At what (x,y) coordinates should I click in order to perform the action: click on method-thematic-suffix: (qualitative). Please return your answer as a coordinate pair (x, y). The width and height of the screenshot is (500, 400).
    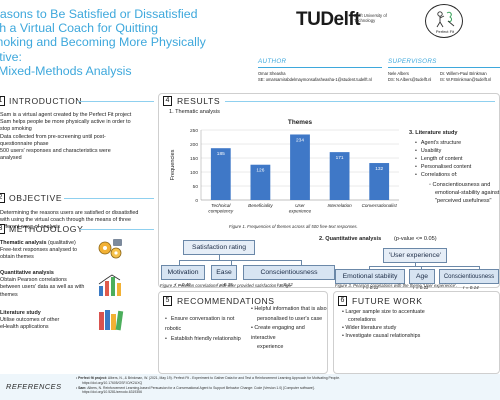
    Looking at the image, I should click on (61, 243).